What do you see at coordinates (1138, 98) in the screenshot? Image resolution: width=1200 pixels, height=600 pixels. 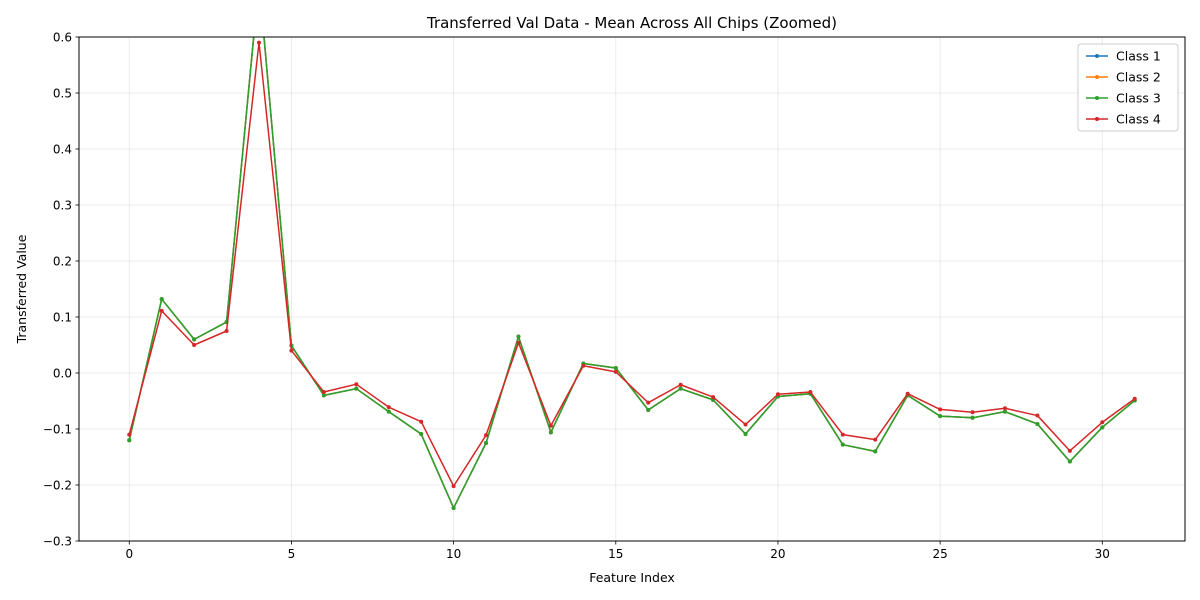 I see `legend-label: Class 3` at bounding box center [1138, 98].